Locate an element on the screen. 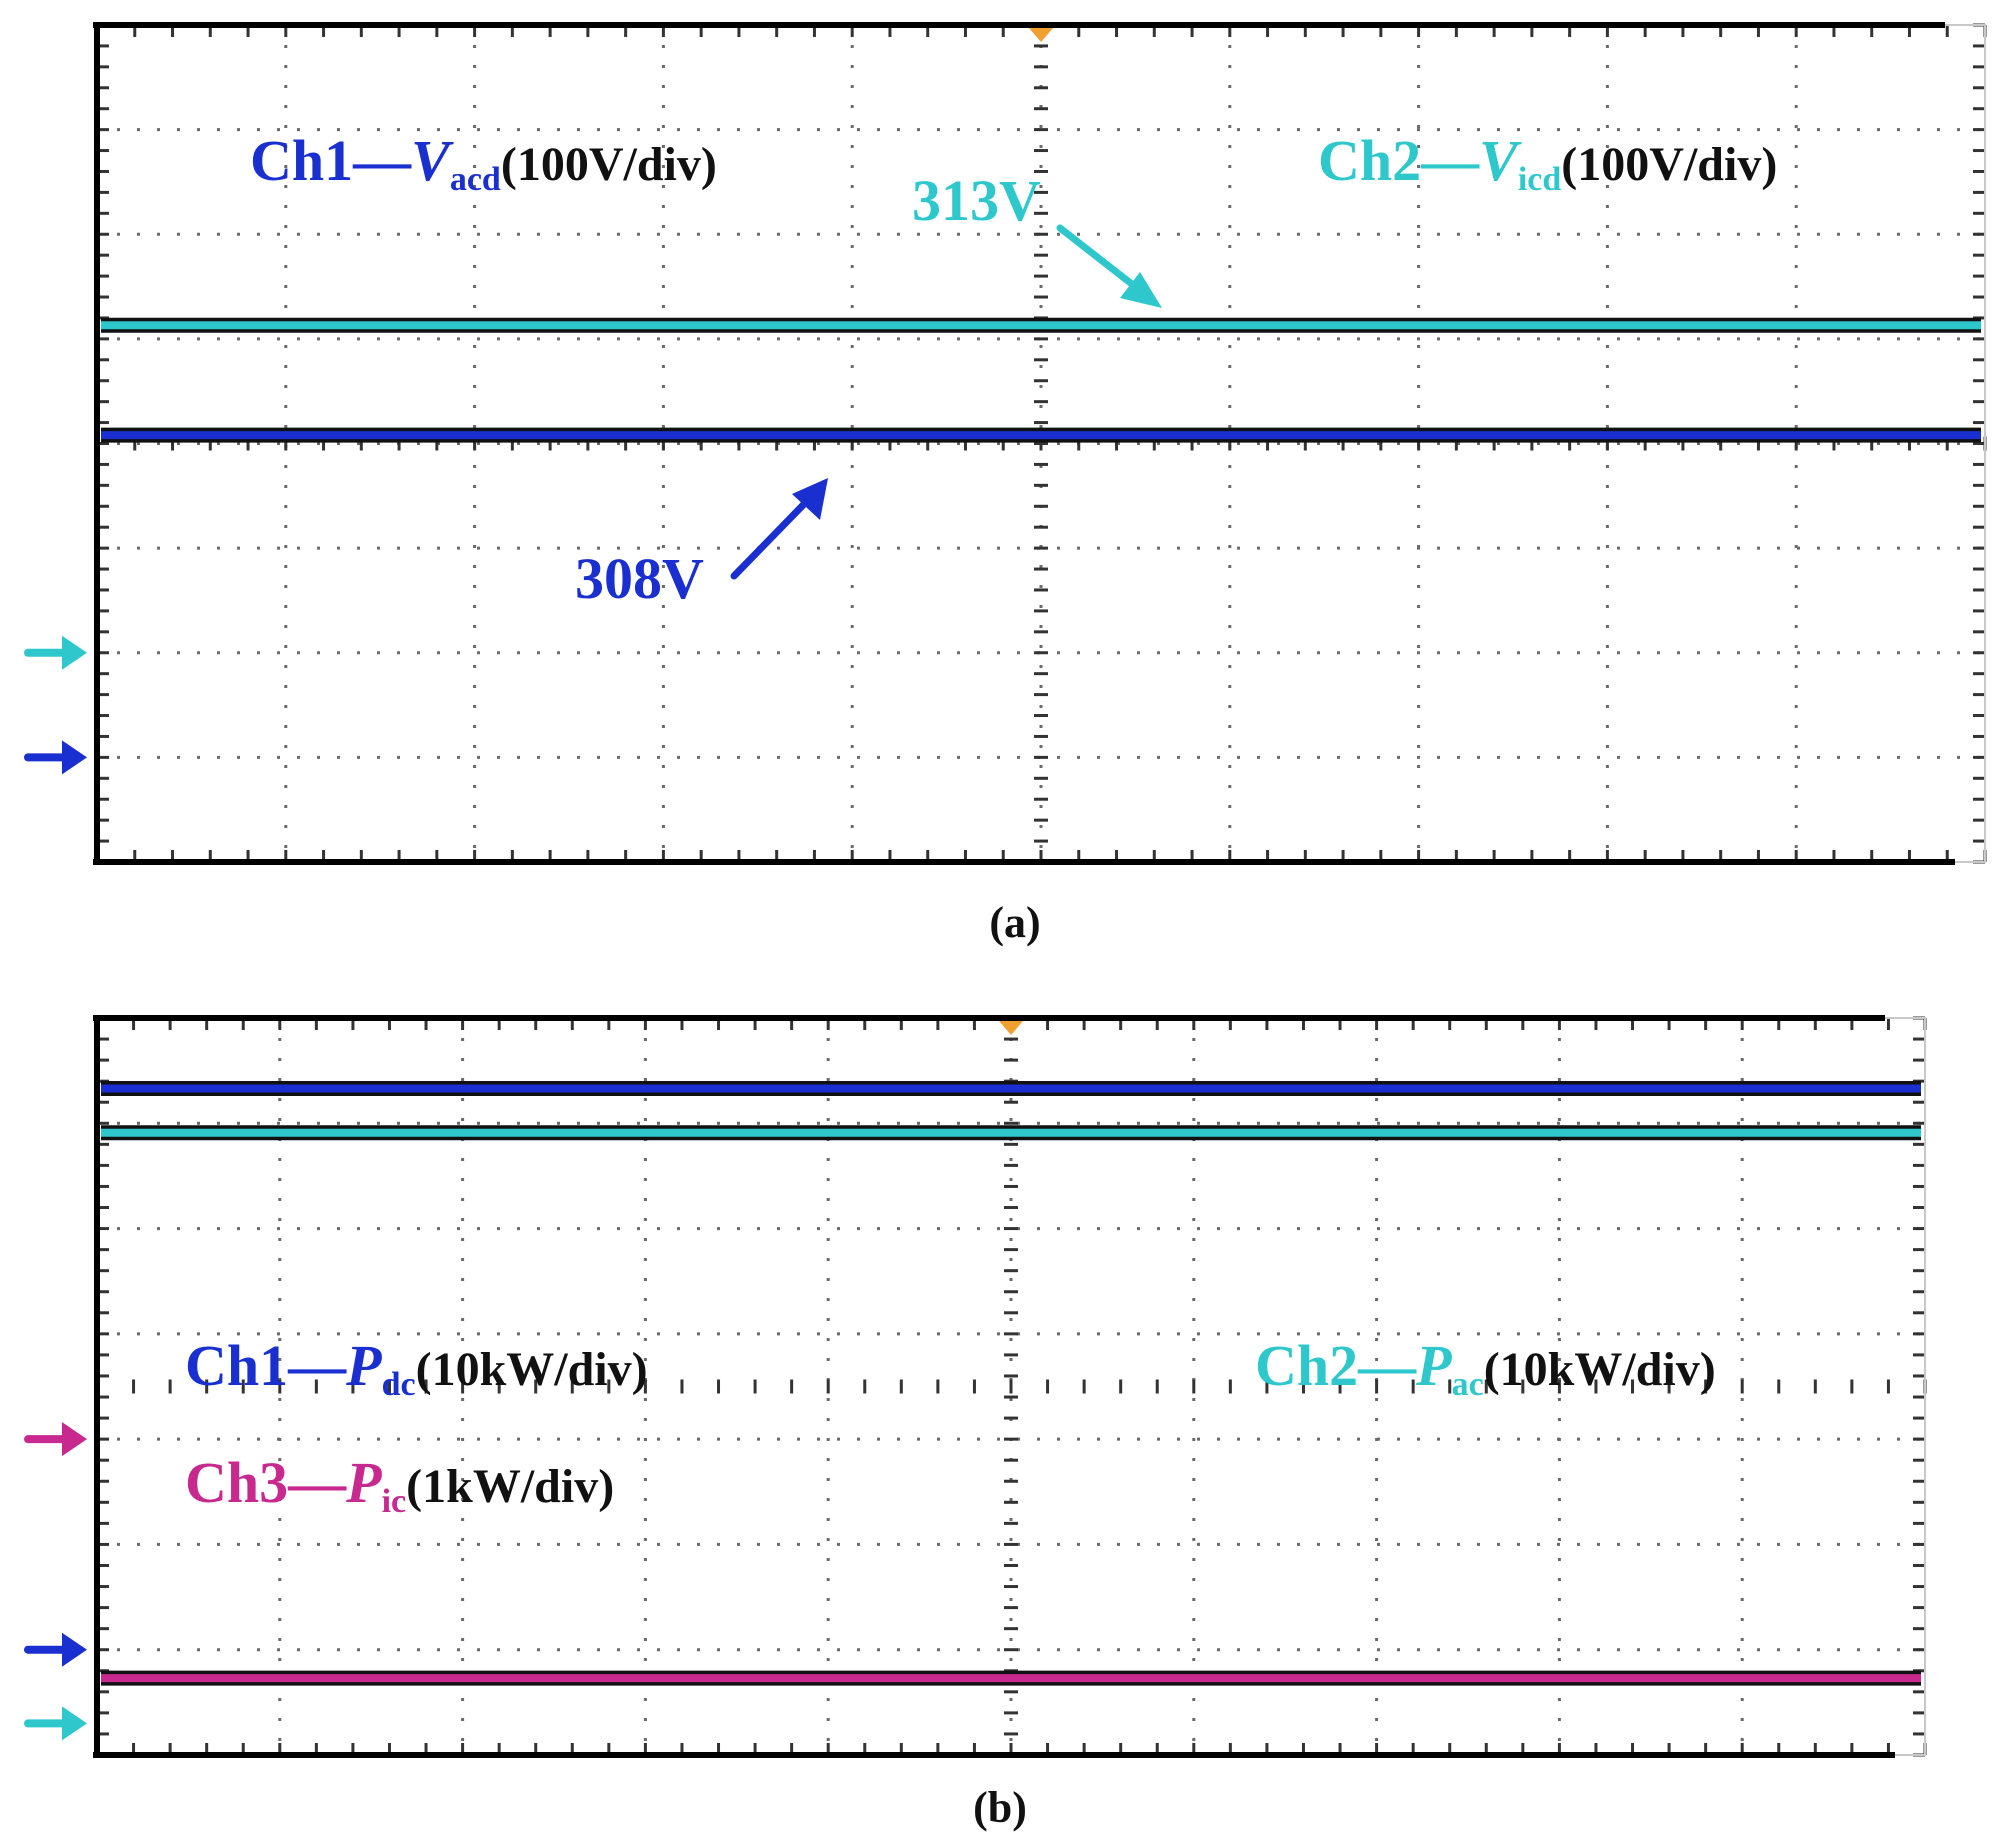 The image size is (2016, 1846). panel-a-caption: (a) is located at coordinates (1014, 922).